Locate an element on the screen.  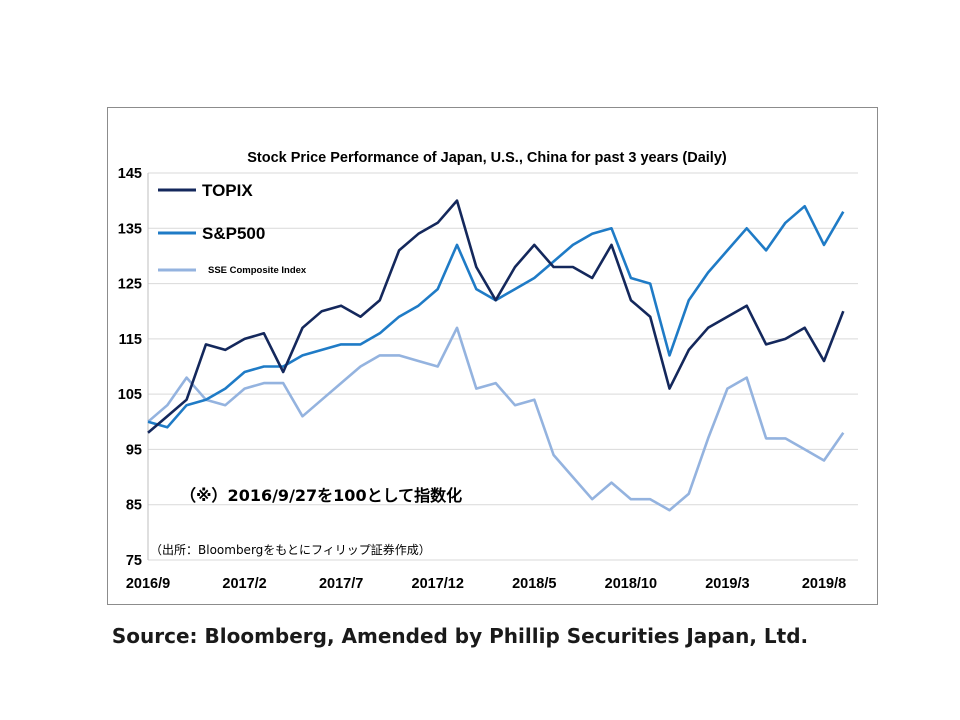
legend-label: TOPIX is located at coordinates (227, 190).